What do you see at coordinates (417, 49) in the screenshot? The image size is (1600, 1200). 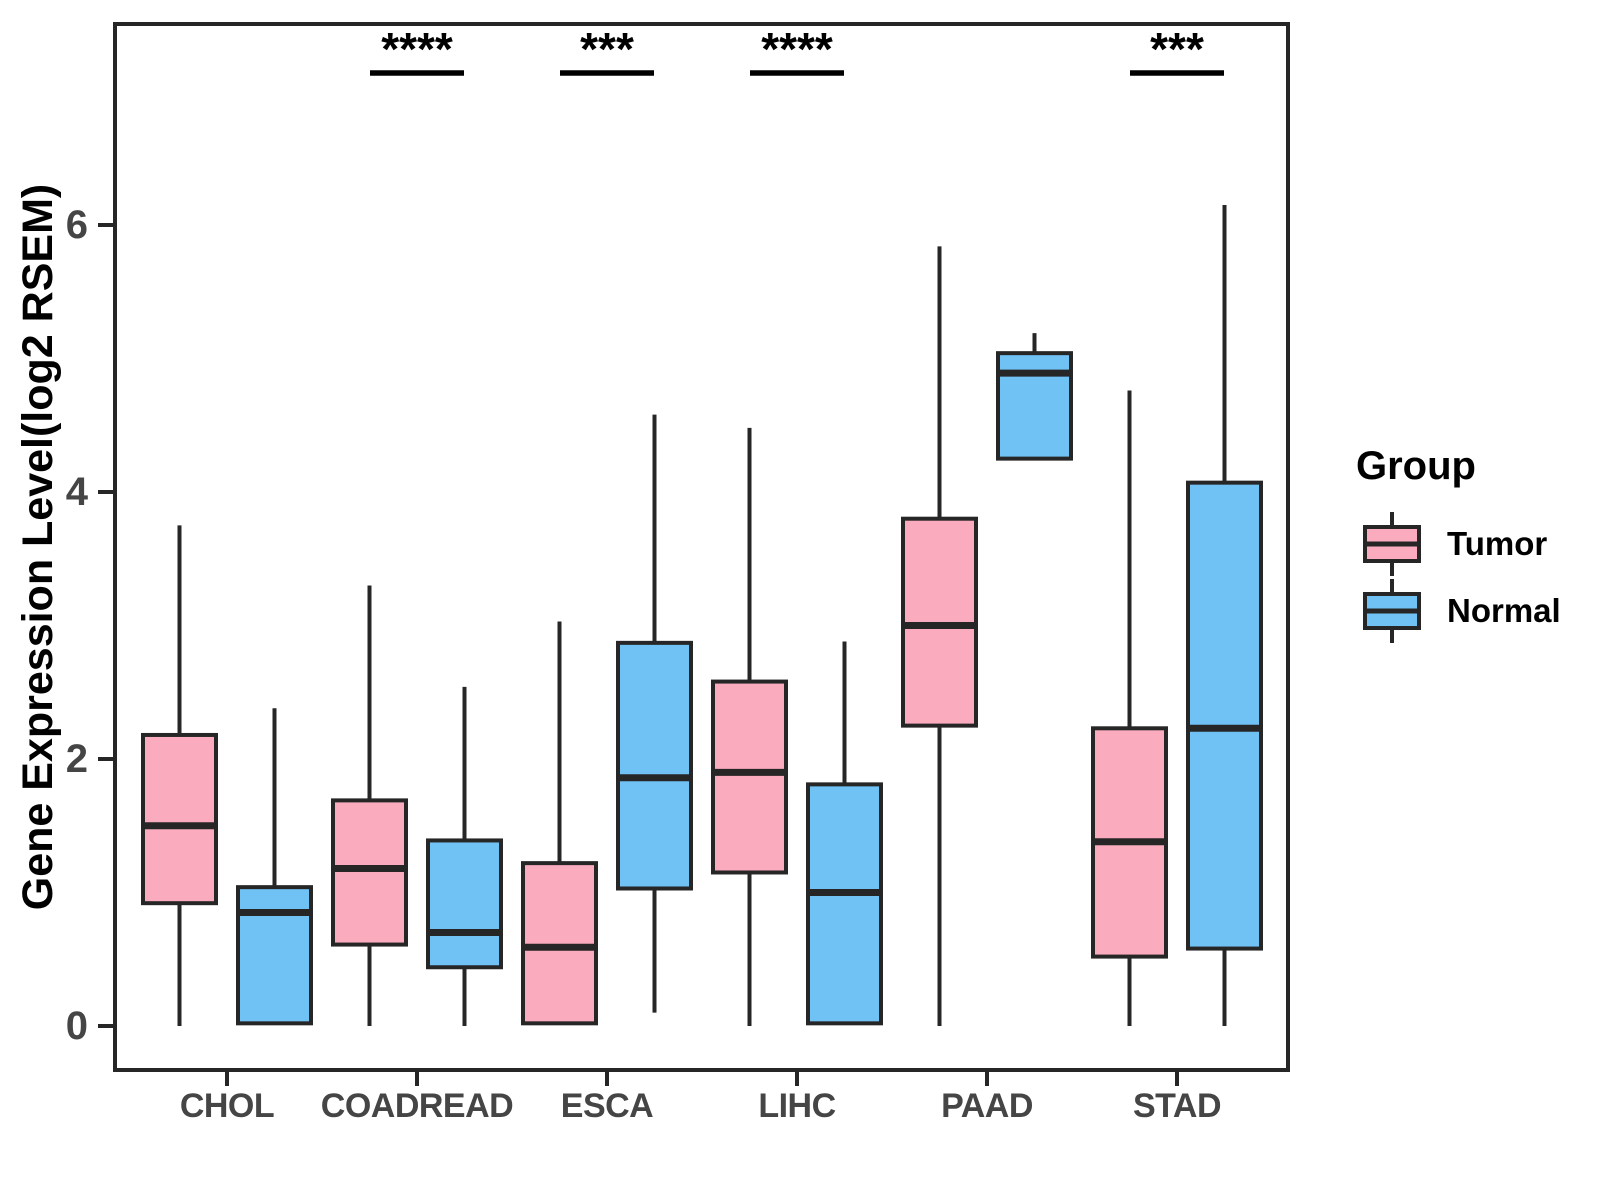 I see `significance-stars-coadread: ****` at bounding box center [417, 49].